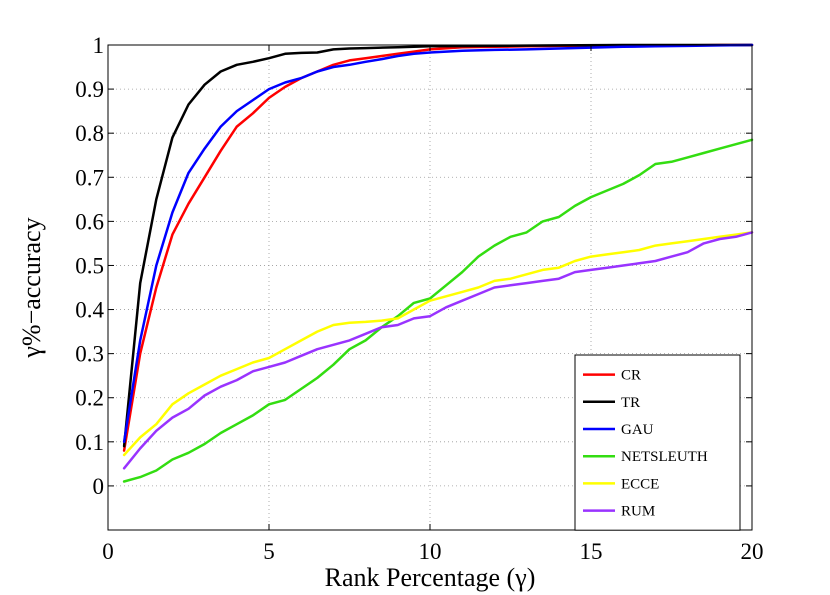  I want to click on y-tick-label: 0.6, so click(89, 221).